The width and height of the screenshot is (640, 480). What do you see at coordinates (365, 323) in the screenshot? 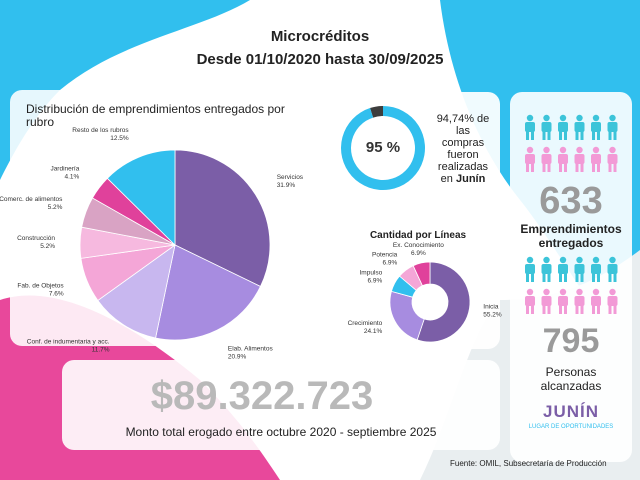
I see `slice-label: Crecimiento` at bounding box center [365, 323].